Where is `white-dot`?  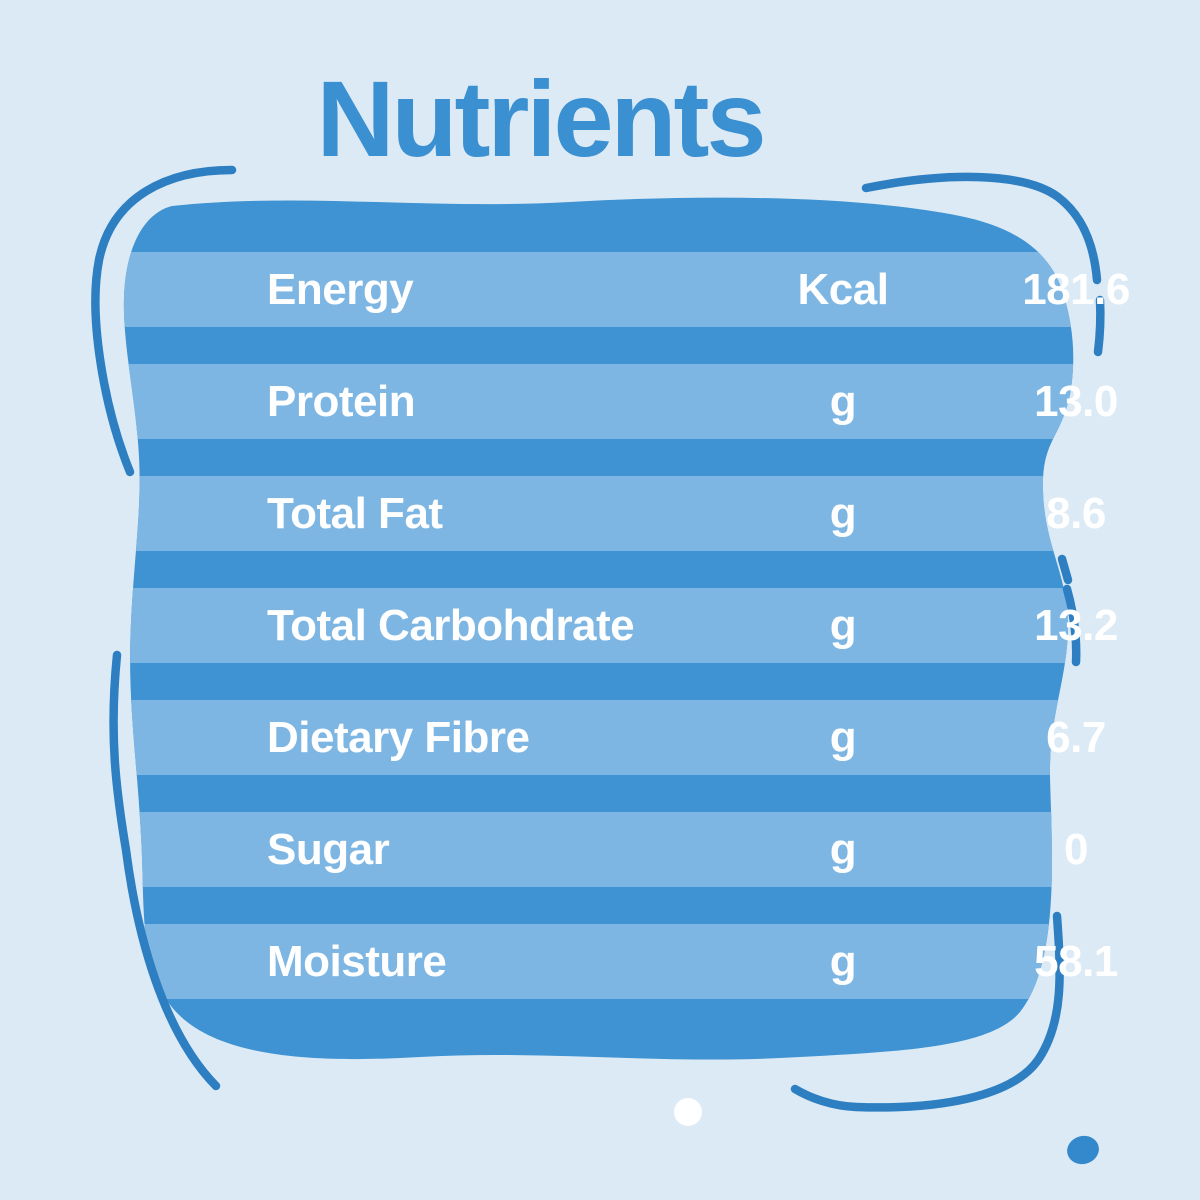 white-dot is located at coordinates (688, 1112).